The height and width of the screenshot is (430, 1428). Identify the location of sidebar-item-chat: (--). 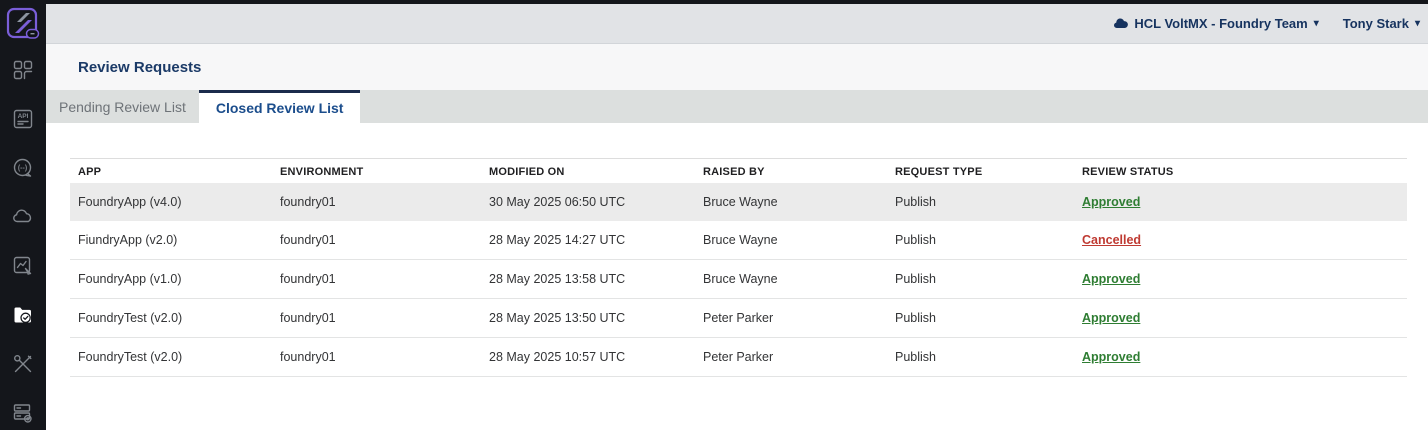
(23, 168).